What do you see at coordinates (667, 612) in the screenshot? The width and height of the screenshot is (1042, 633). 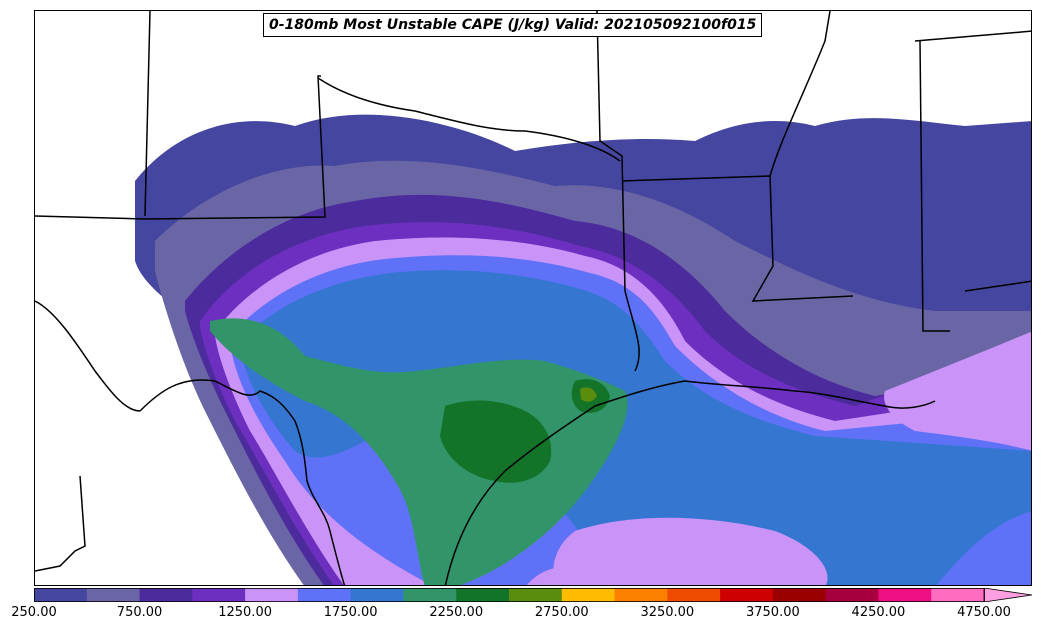 I see `colorbar-tick-label: 3250.00` at bounding box center [667, 612].